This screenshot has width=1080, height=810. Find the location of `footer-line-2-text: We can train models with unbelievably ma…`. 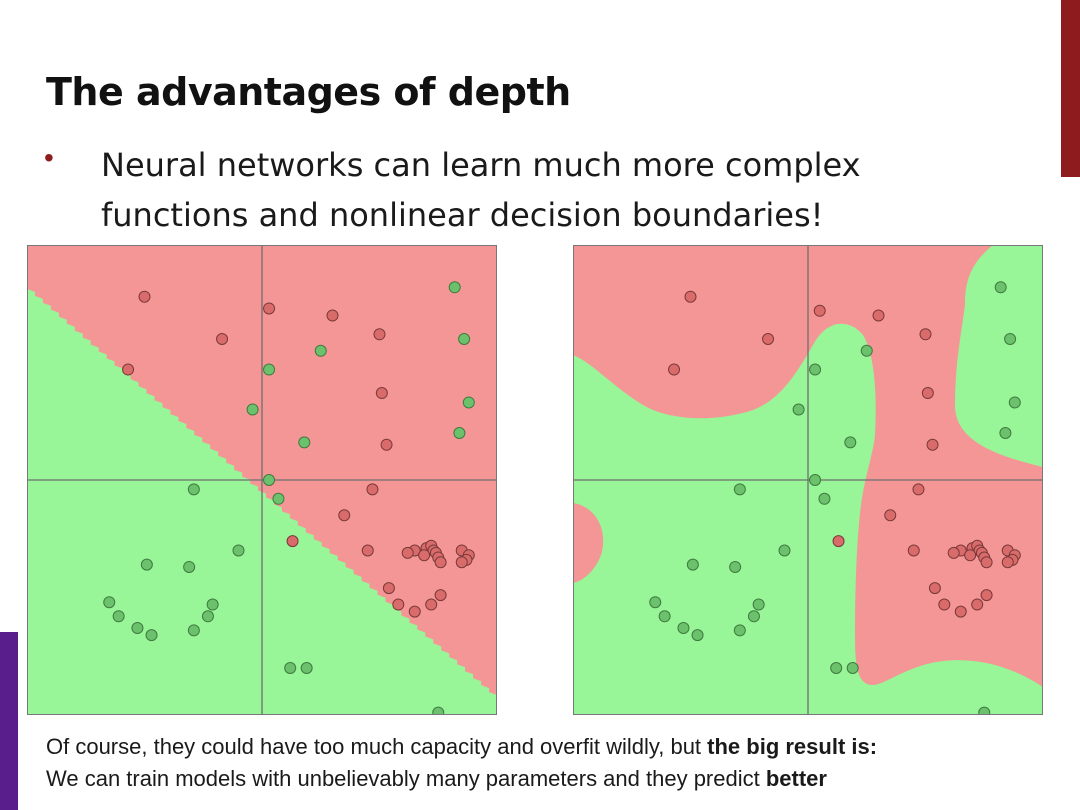

footer-line-2-text: We can train models with unbelievably ma… is located at coordinates (406, 778).